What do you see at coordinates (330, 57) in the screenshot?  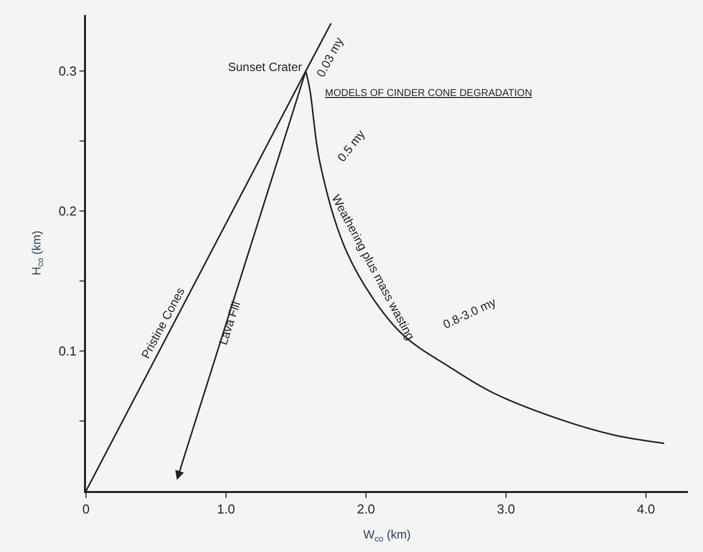 I see `annotation: 0.03 my` at bounding box center [330, 57].